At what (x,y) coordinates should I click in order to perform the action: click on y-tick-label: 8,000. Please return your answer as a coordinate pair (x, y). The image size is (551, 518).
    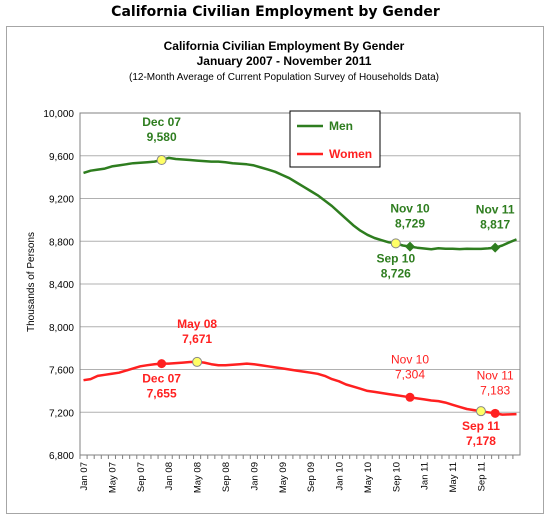
    Looking at the image, I should click on (61, 328).